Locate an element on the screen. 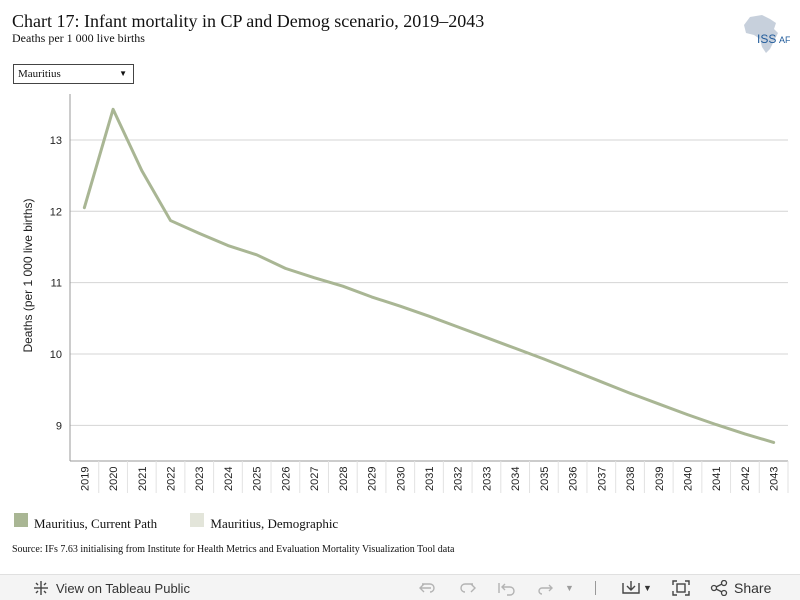  x-tick-label: 2033 is located at coordinates (487, 479).